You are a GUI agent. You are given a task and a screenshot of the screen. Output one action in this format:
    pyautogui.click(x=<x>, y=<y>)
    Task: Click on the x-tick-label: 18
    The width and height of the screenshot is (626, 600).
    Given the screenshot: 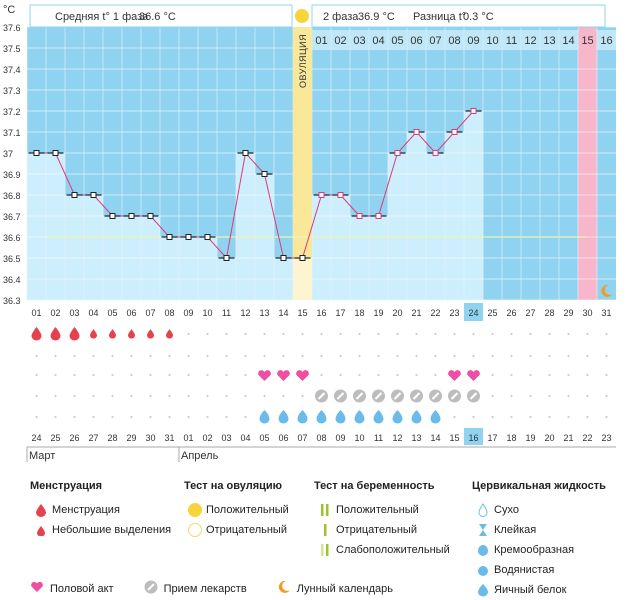 What is the action you would take?
    pyautogui.click(x=359, y=313)
    